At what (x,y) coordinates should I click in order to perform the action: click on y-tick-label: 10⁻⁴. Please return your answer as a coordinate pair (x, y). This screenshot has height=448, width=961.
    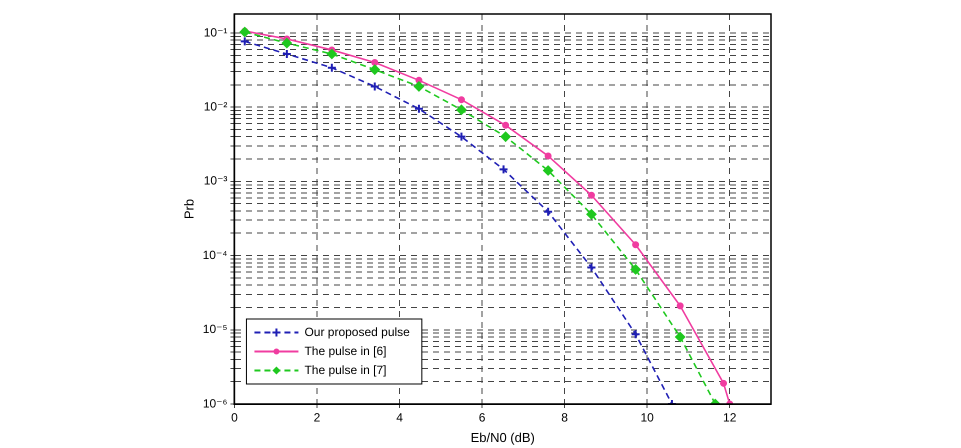
    Looking at the image, I should click on (215, 255).